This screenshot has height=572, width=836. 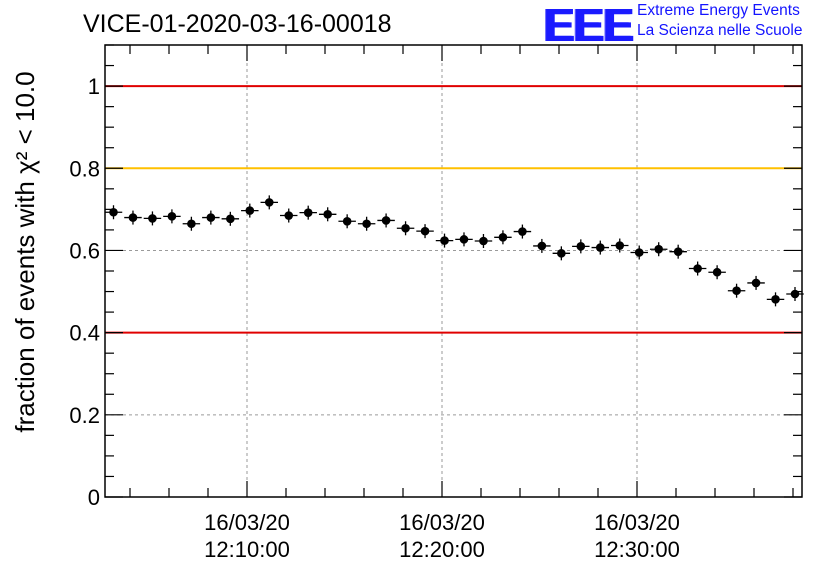 What do you see at coordinates (720, 30) in the screenshot?
I see `logo-text-line2: La Scienza nelle Scuole` at bounding box center [720, 30].